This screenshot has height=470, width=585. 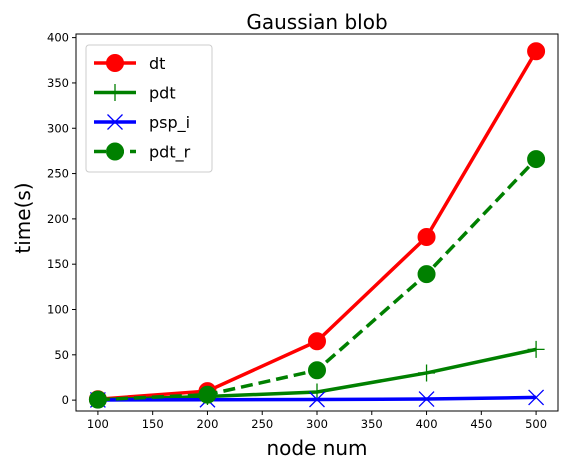 I want to click on y-tick-label: 350, so click(x=58, y=83).